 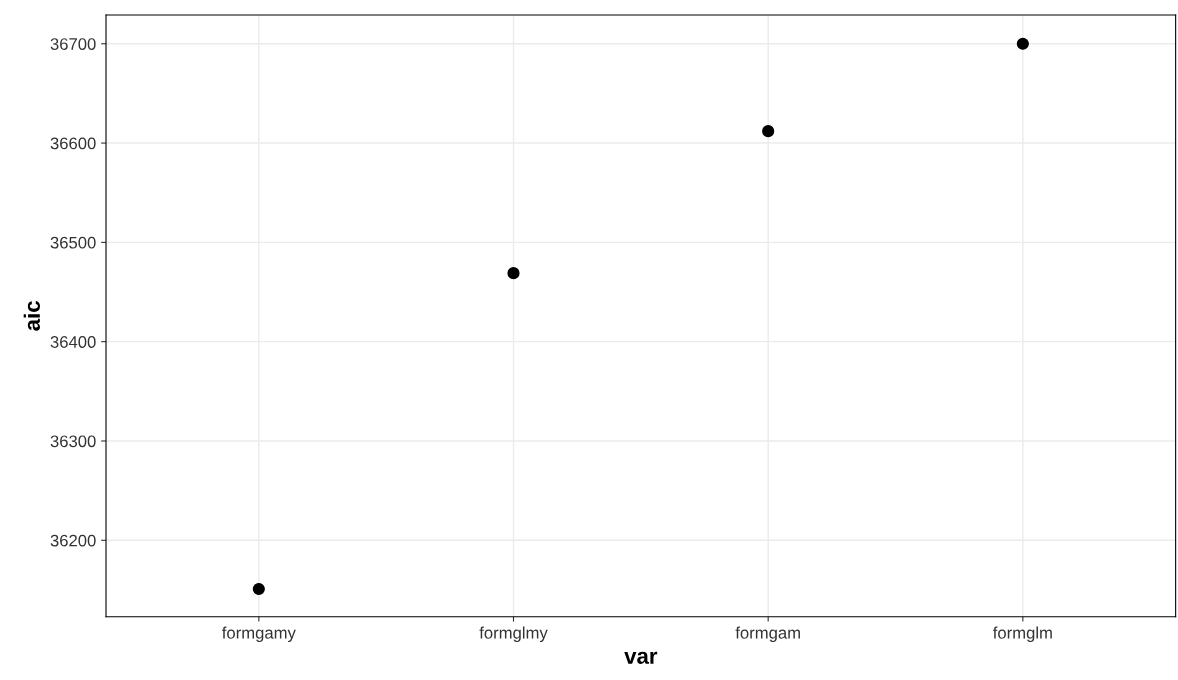 I want to click on y-tick-label: 36500, so click(x=73, y=242).